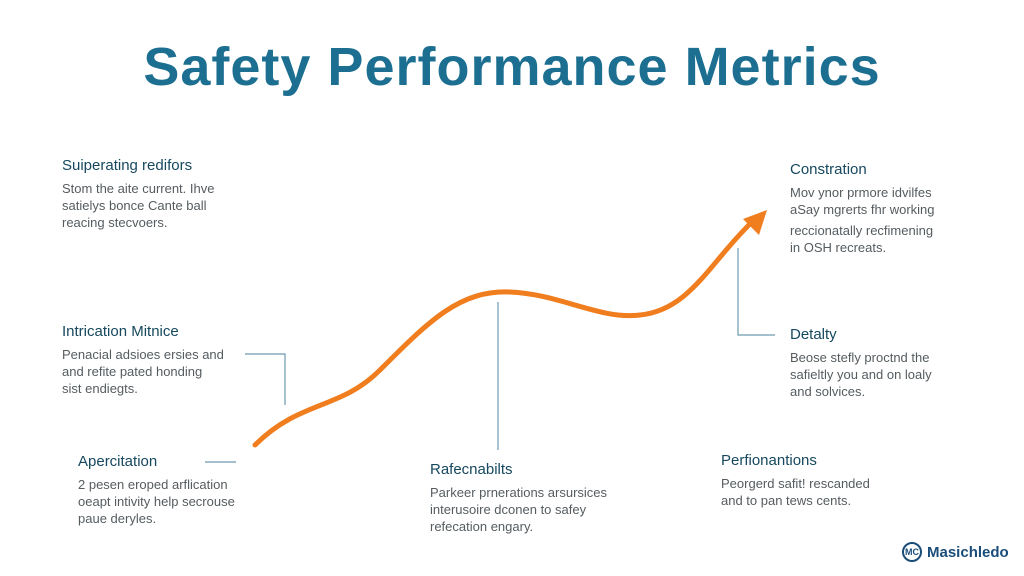 Image resolution: width=1024 pixels, height=576 pixels. Describe the element at coordinates (265, 379) in the screenshot. I see `connector-intrication` at that location.